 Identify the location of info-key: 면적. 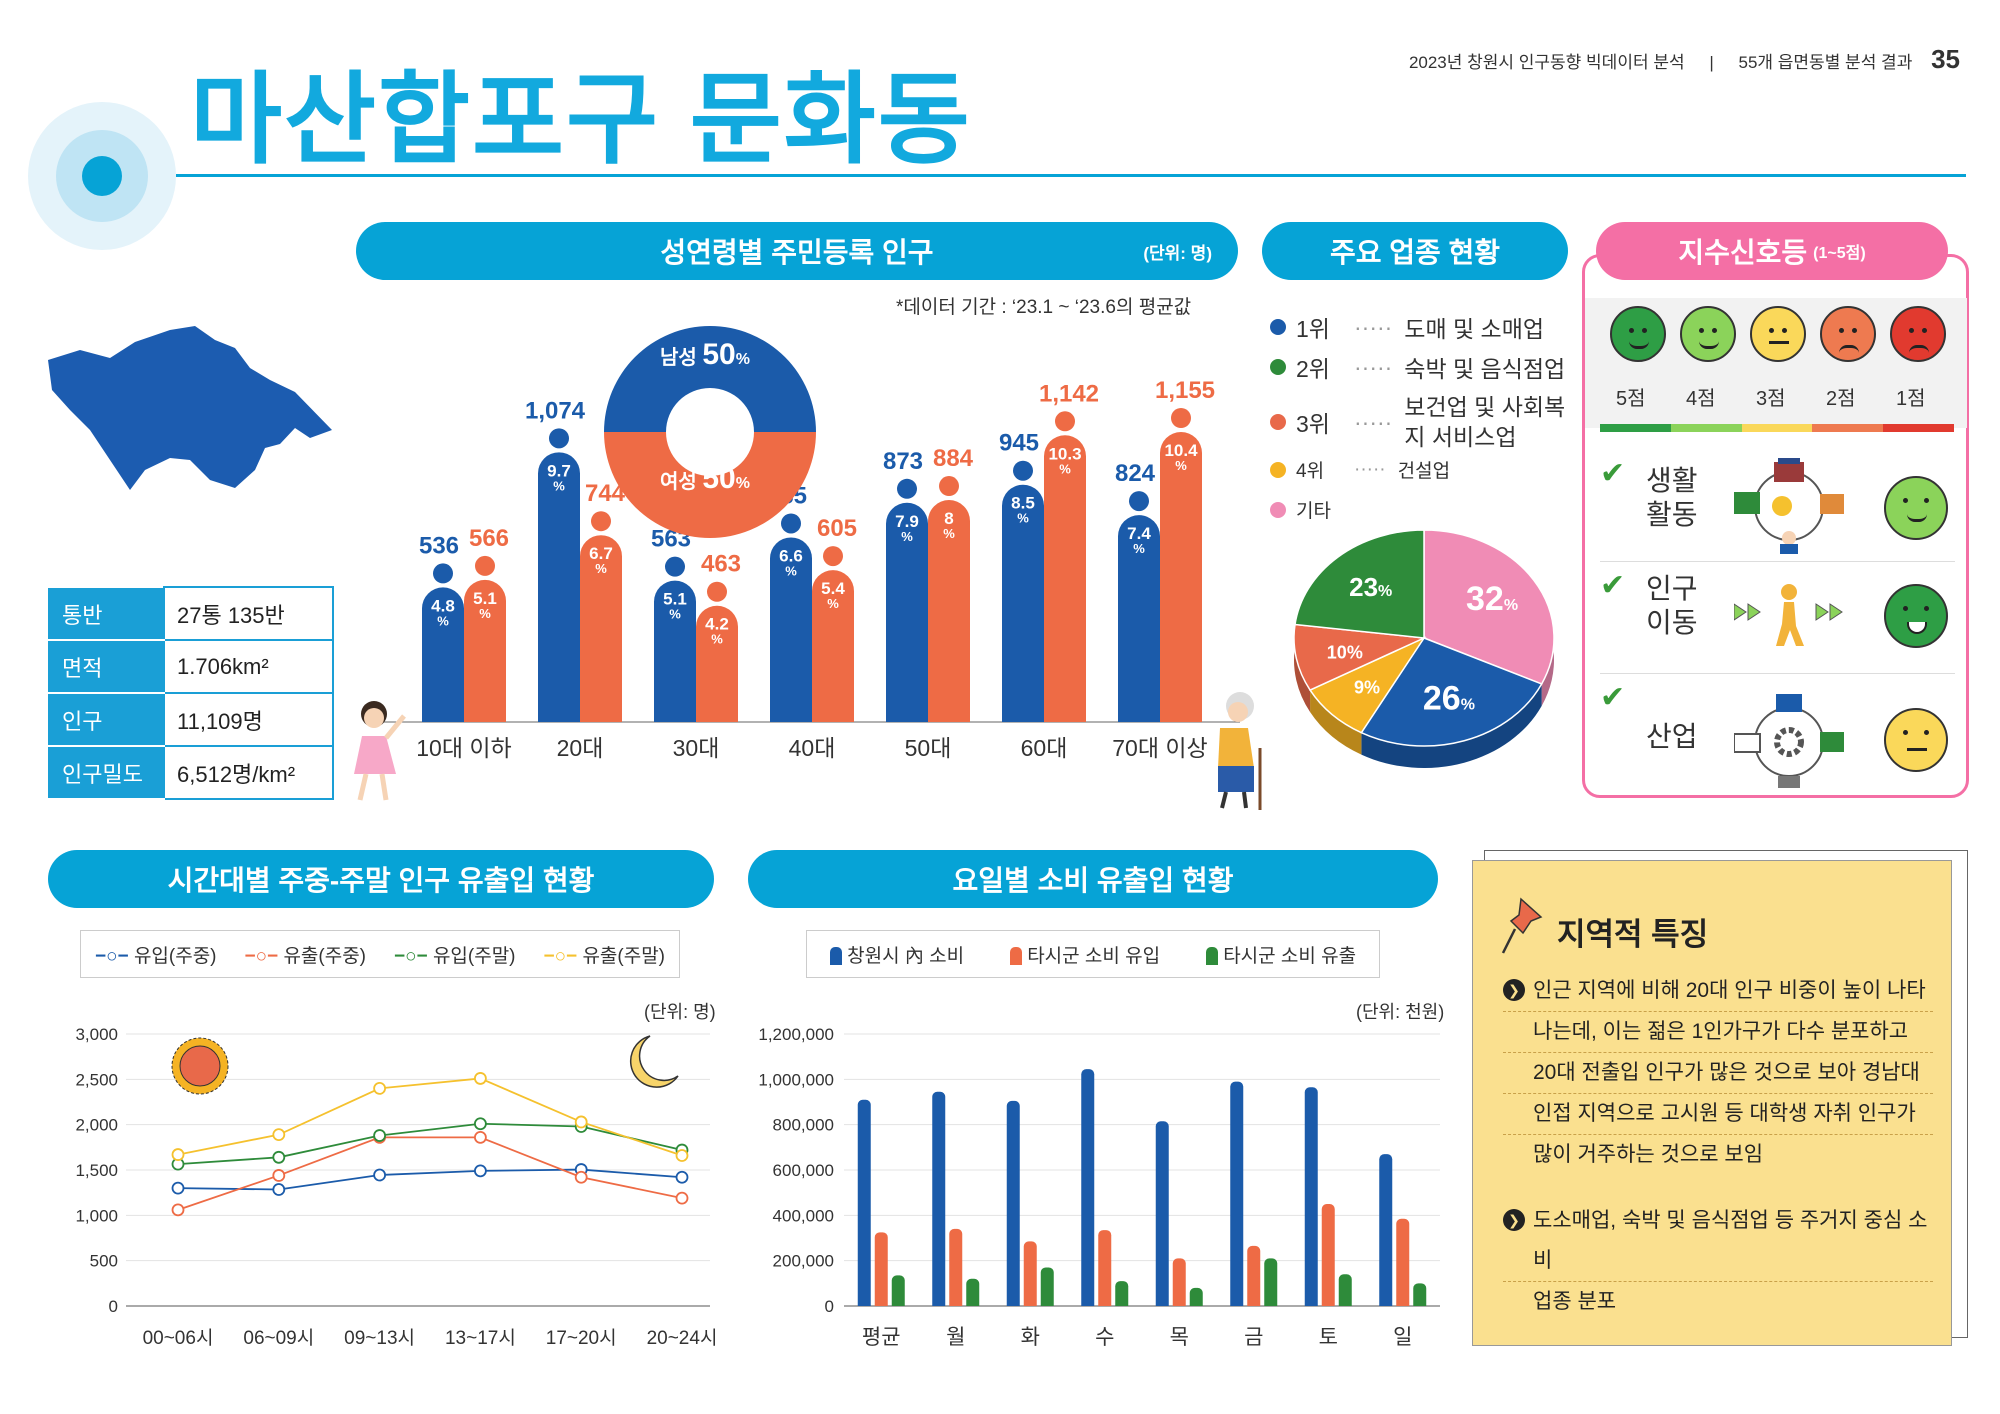
(106, 666).